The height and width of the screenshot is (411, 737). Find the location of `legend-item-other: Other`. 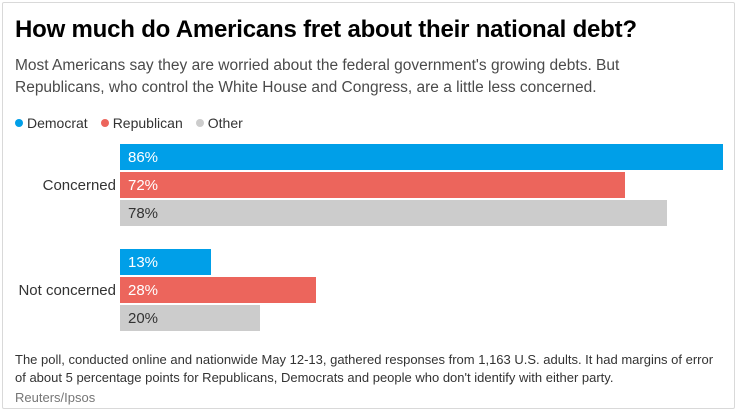

legend-item-other: Other is located at coordinates (219, 123).